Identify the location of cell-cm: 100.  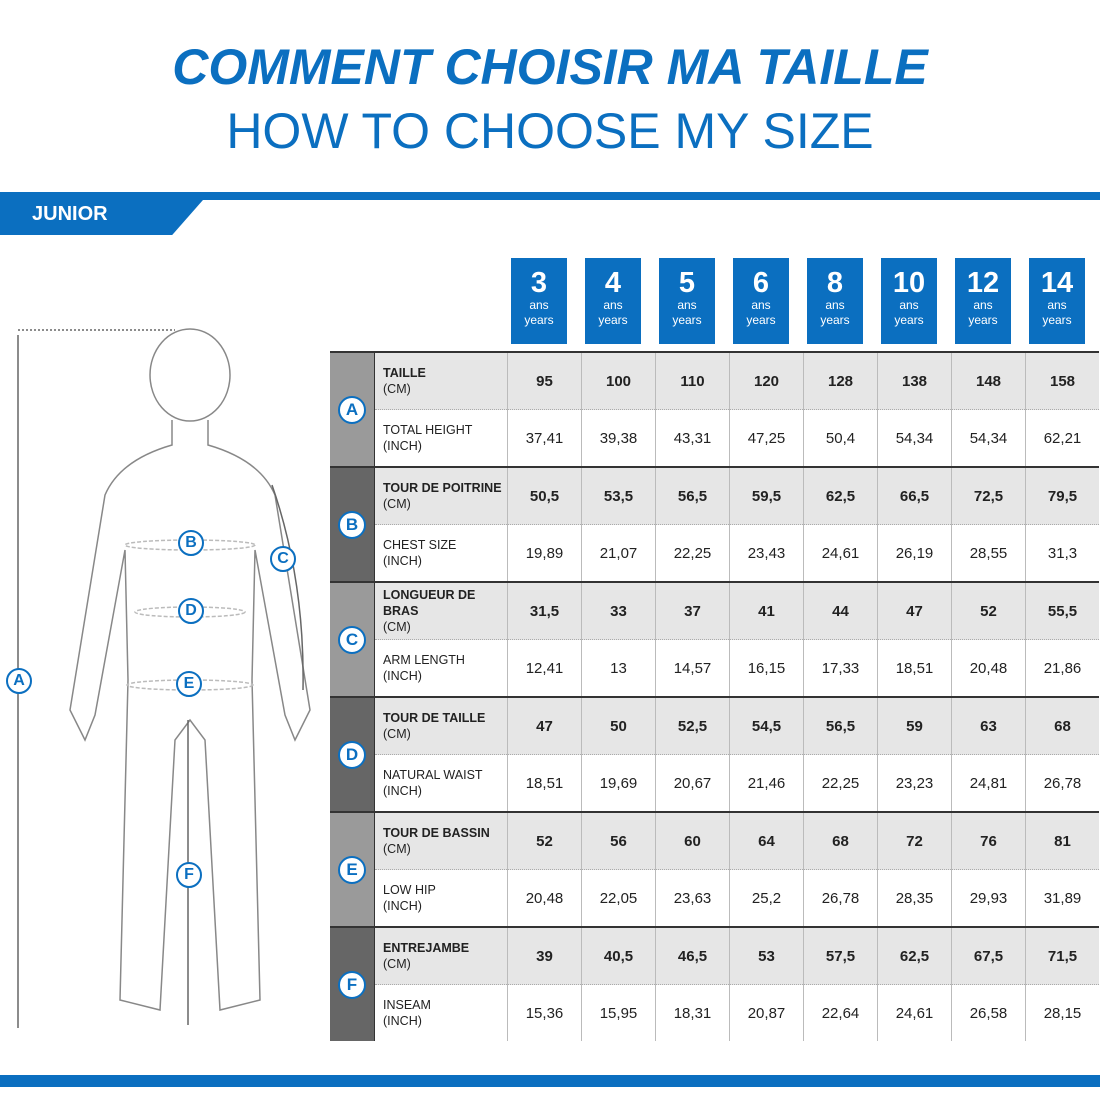
(618, 380).